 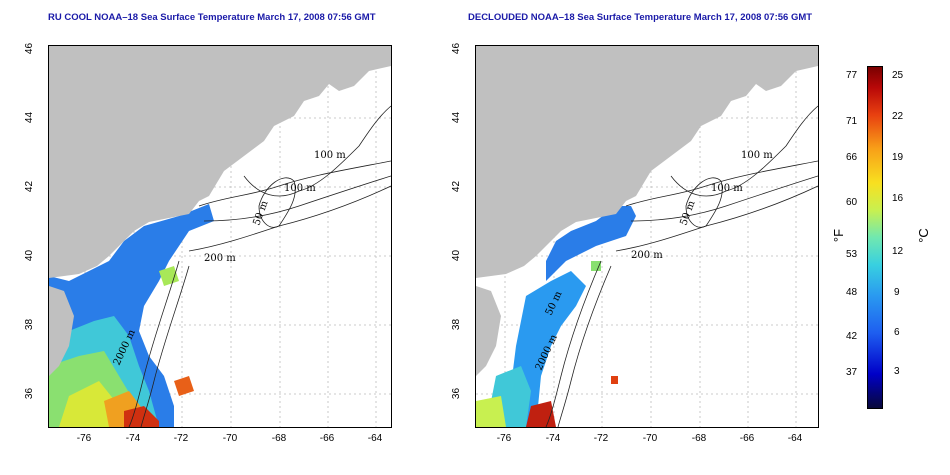 I want to click on celsius-tick: 22, so click(x=898, y=116).